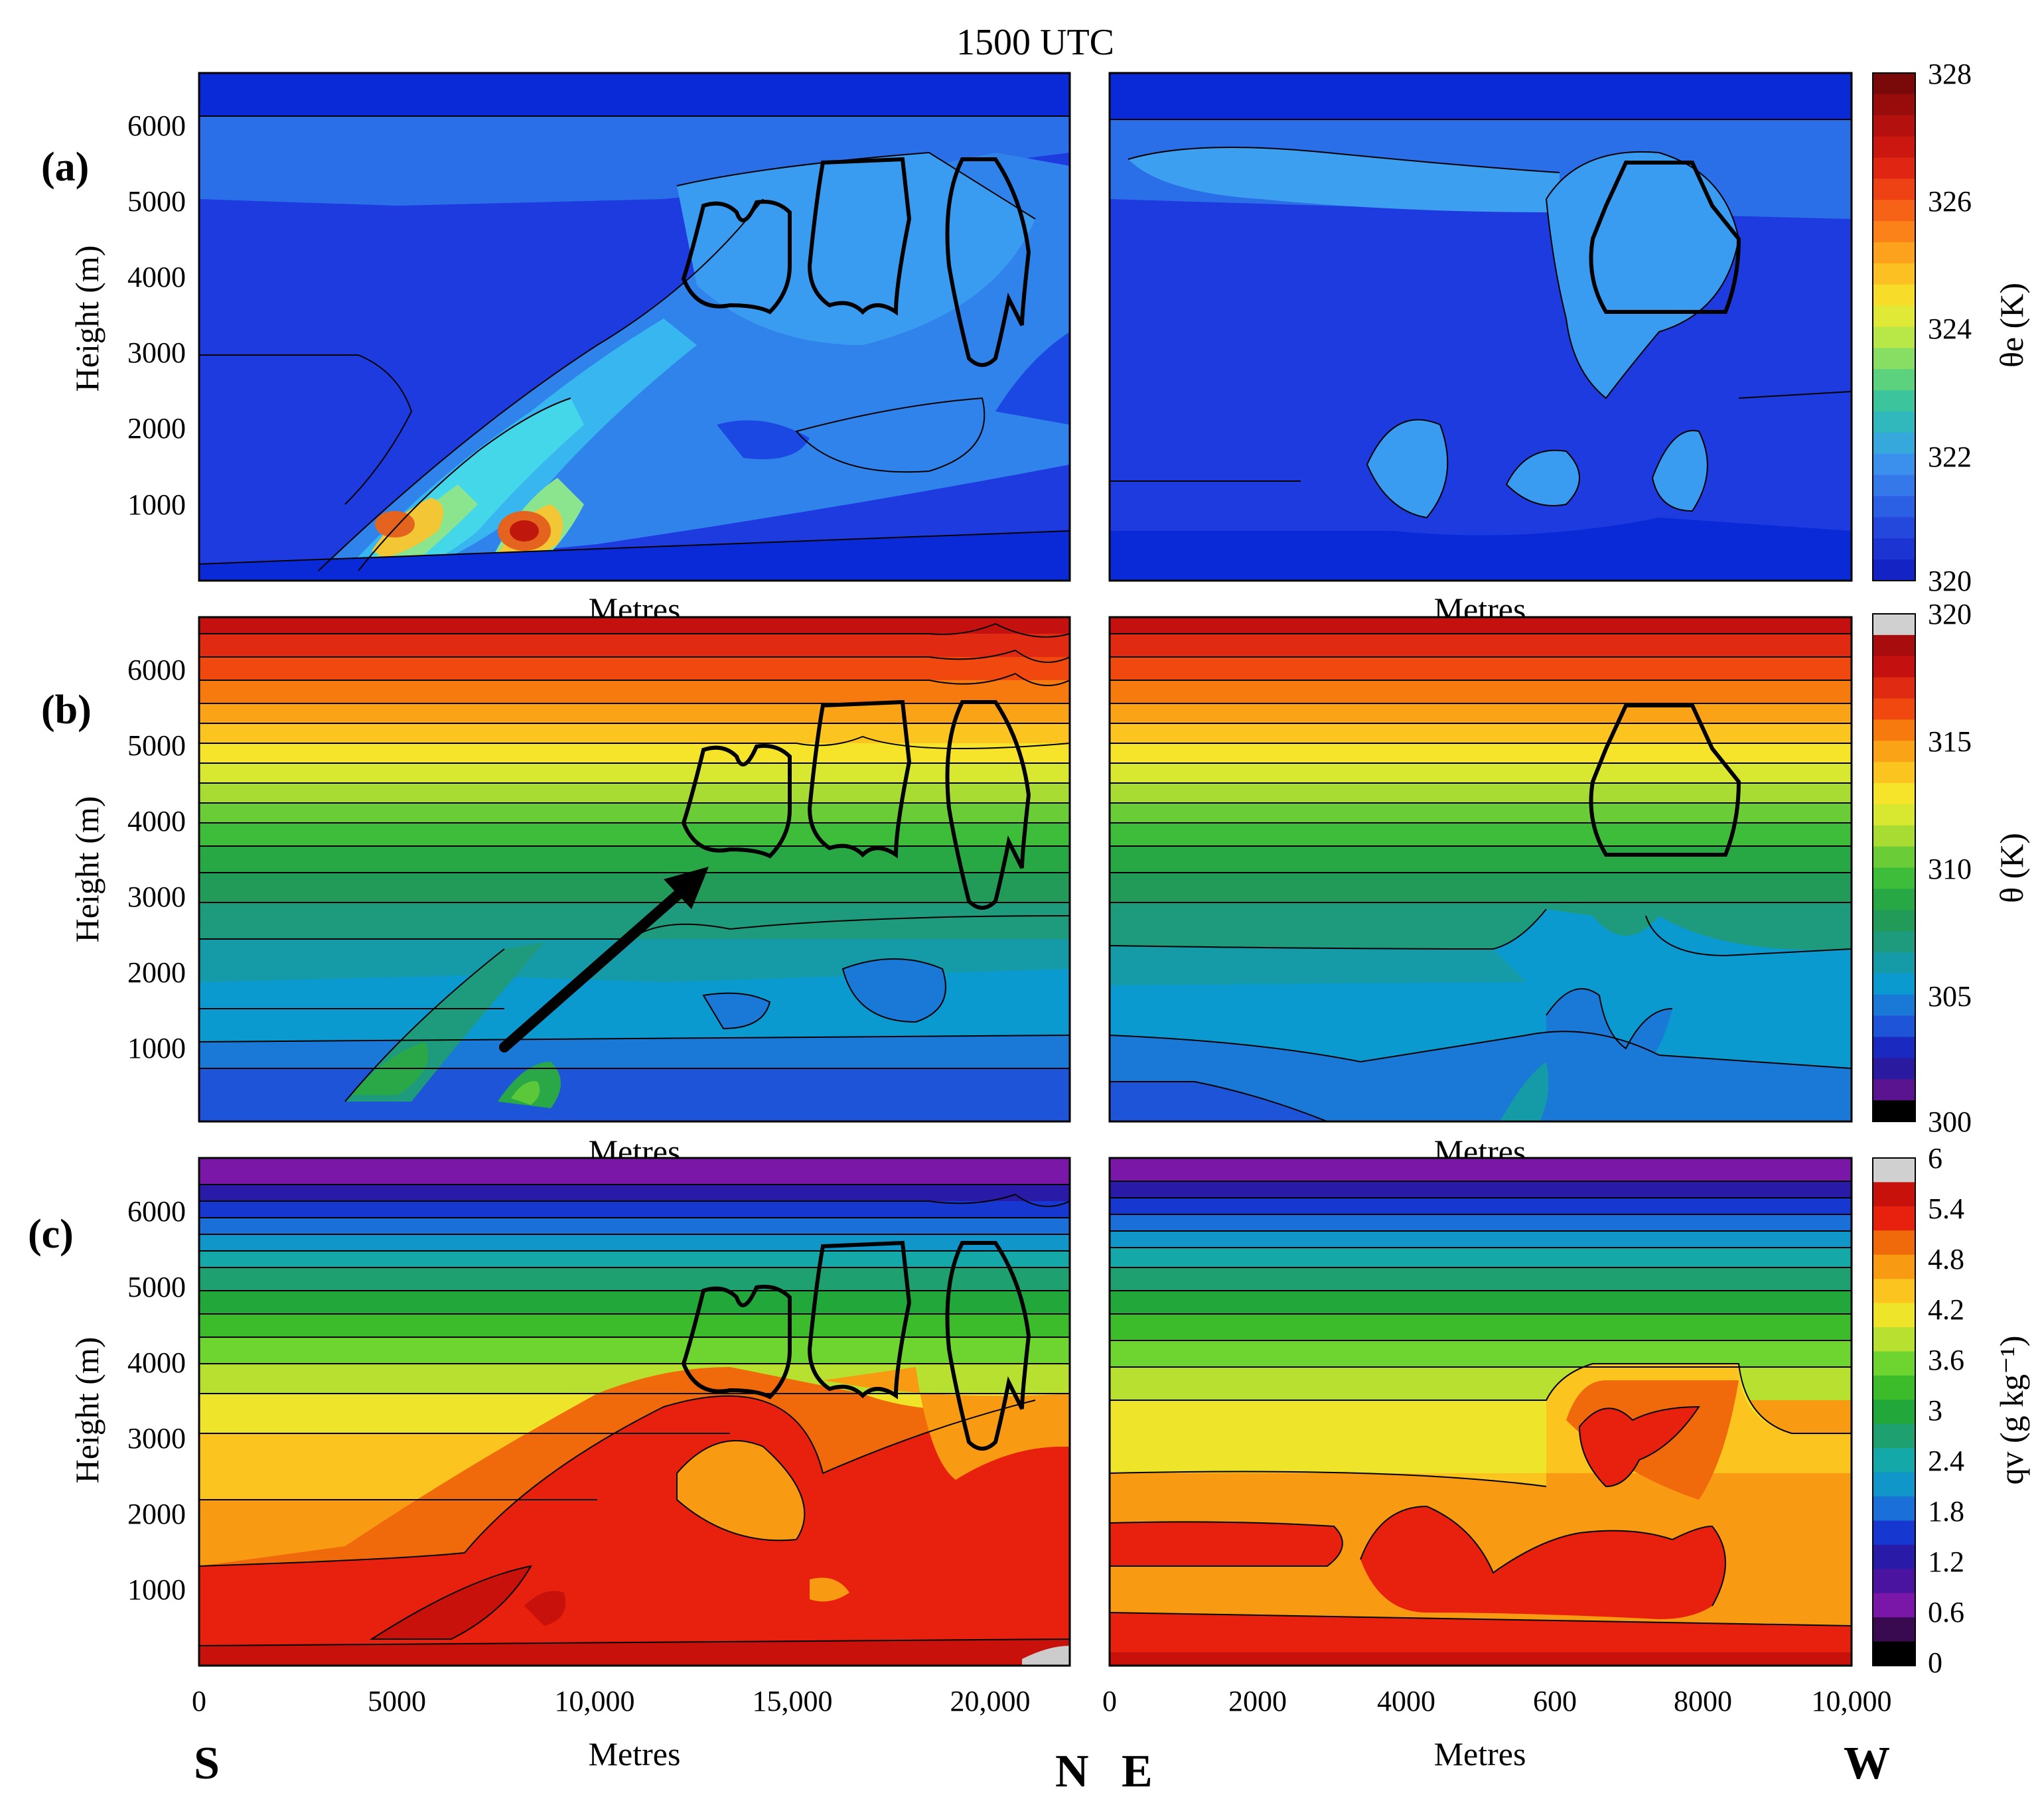  I want to click on panel-b-left-field, so click(634, 869).